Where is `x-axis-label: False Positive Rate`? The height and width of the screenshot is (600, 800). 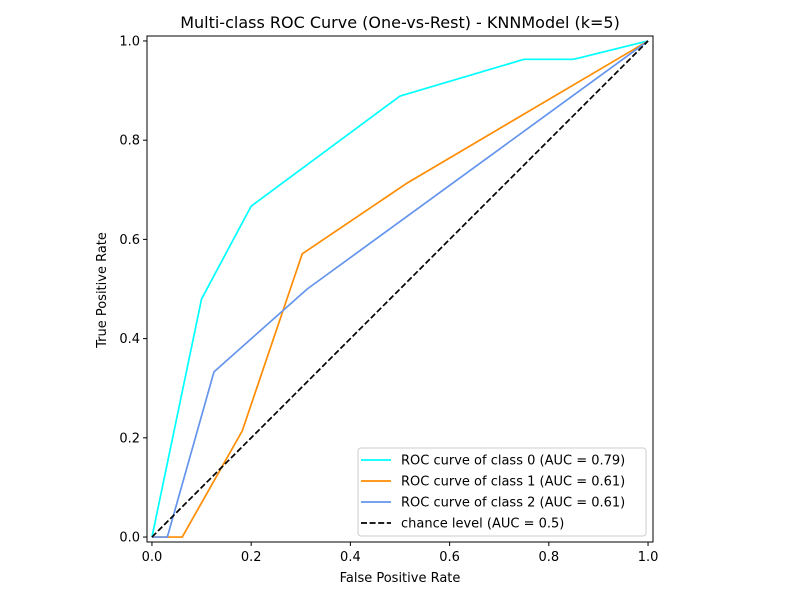
x-axis-label: False Positive Rate is located at coordinates (400, 578).